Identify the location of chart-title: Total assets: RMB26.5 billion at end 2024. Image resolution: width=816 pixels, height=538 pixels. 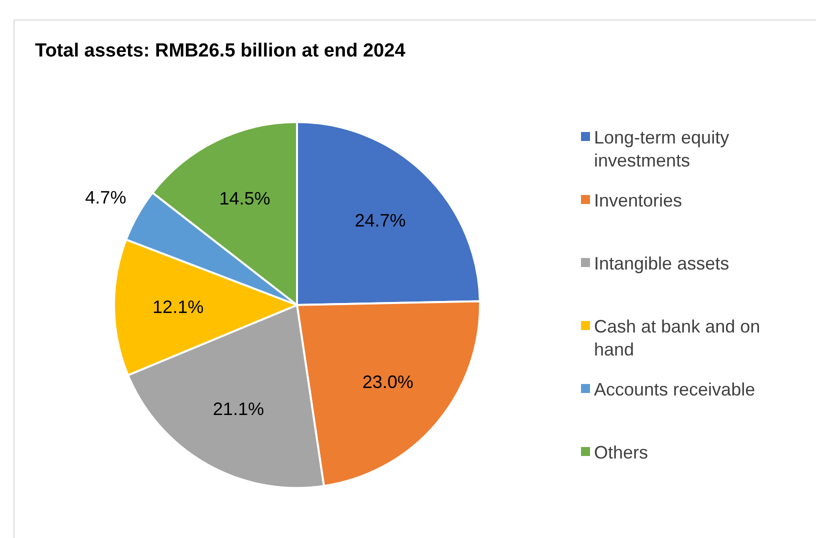
(220, 51).